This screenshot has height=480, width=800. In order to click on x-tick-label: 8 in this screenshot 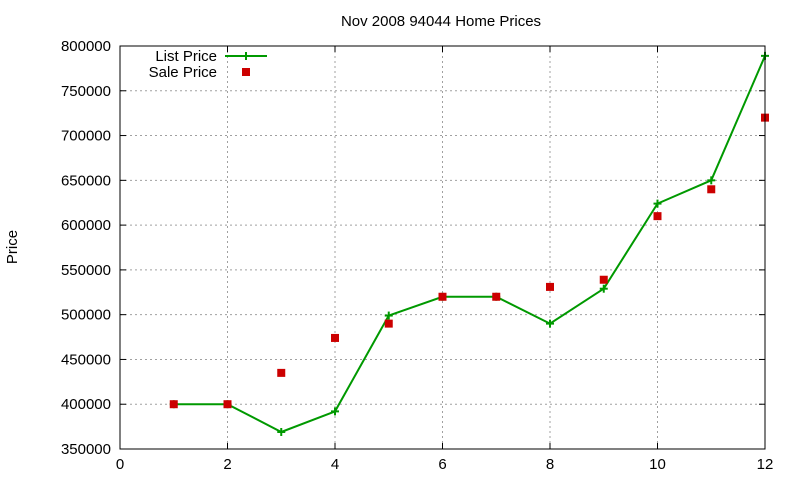, I will do `click(550, 464)`.